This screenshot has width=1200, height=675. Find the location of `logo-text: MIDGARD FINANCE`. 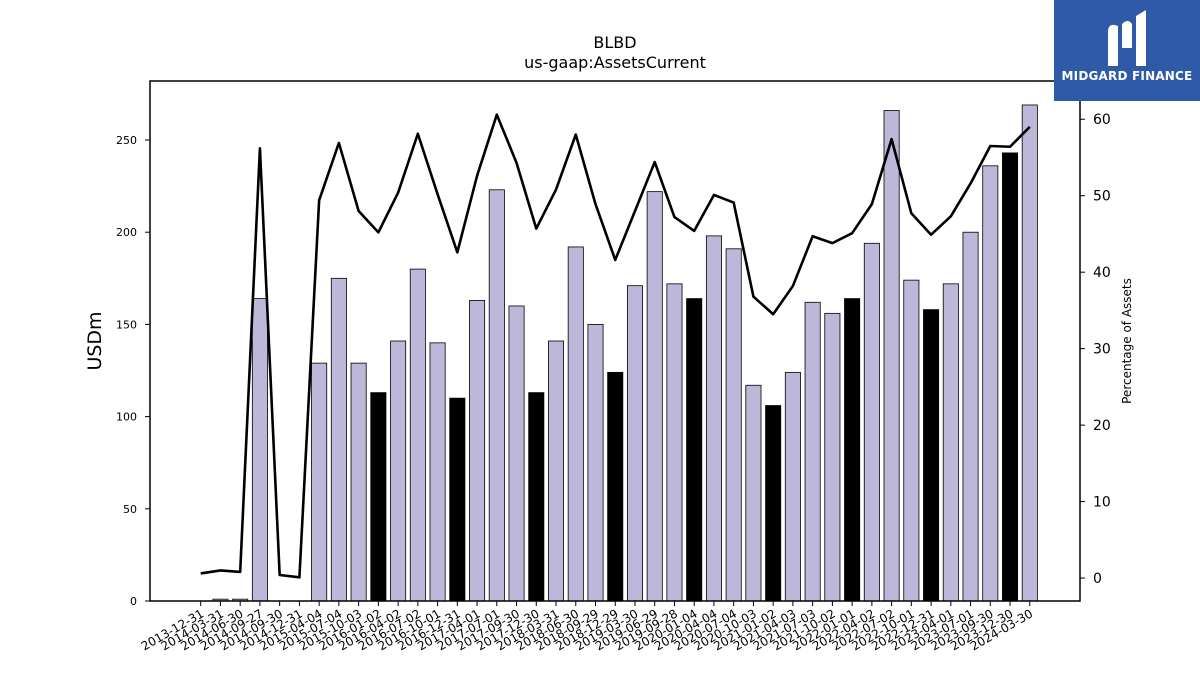

logo-text: MIDGARD FINANCE is located at coordinates (1127, 76).